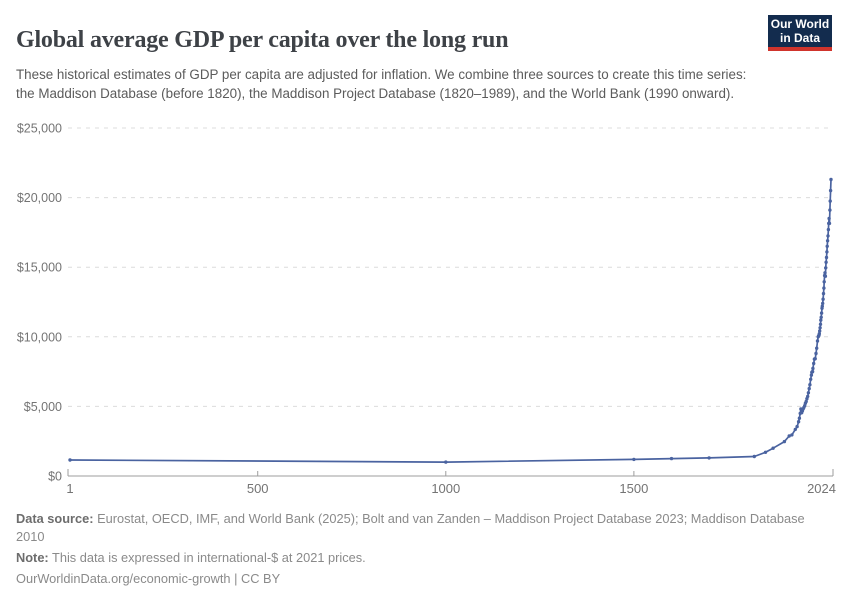 The image size is (850, 600). Describe the element at coordinates (39, 337) in the screenshot. I see `y-tick-label: $10,000` at that location.